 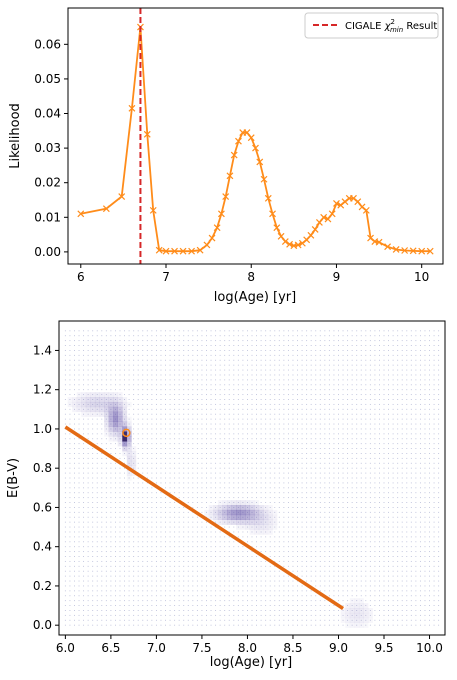 What do you see at coordinates (336, 203) in the screenshot?
I see `likelihood-point` at bounding box center [336, 203].